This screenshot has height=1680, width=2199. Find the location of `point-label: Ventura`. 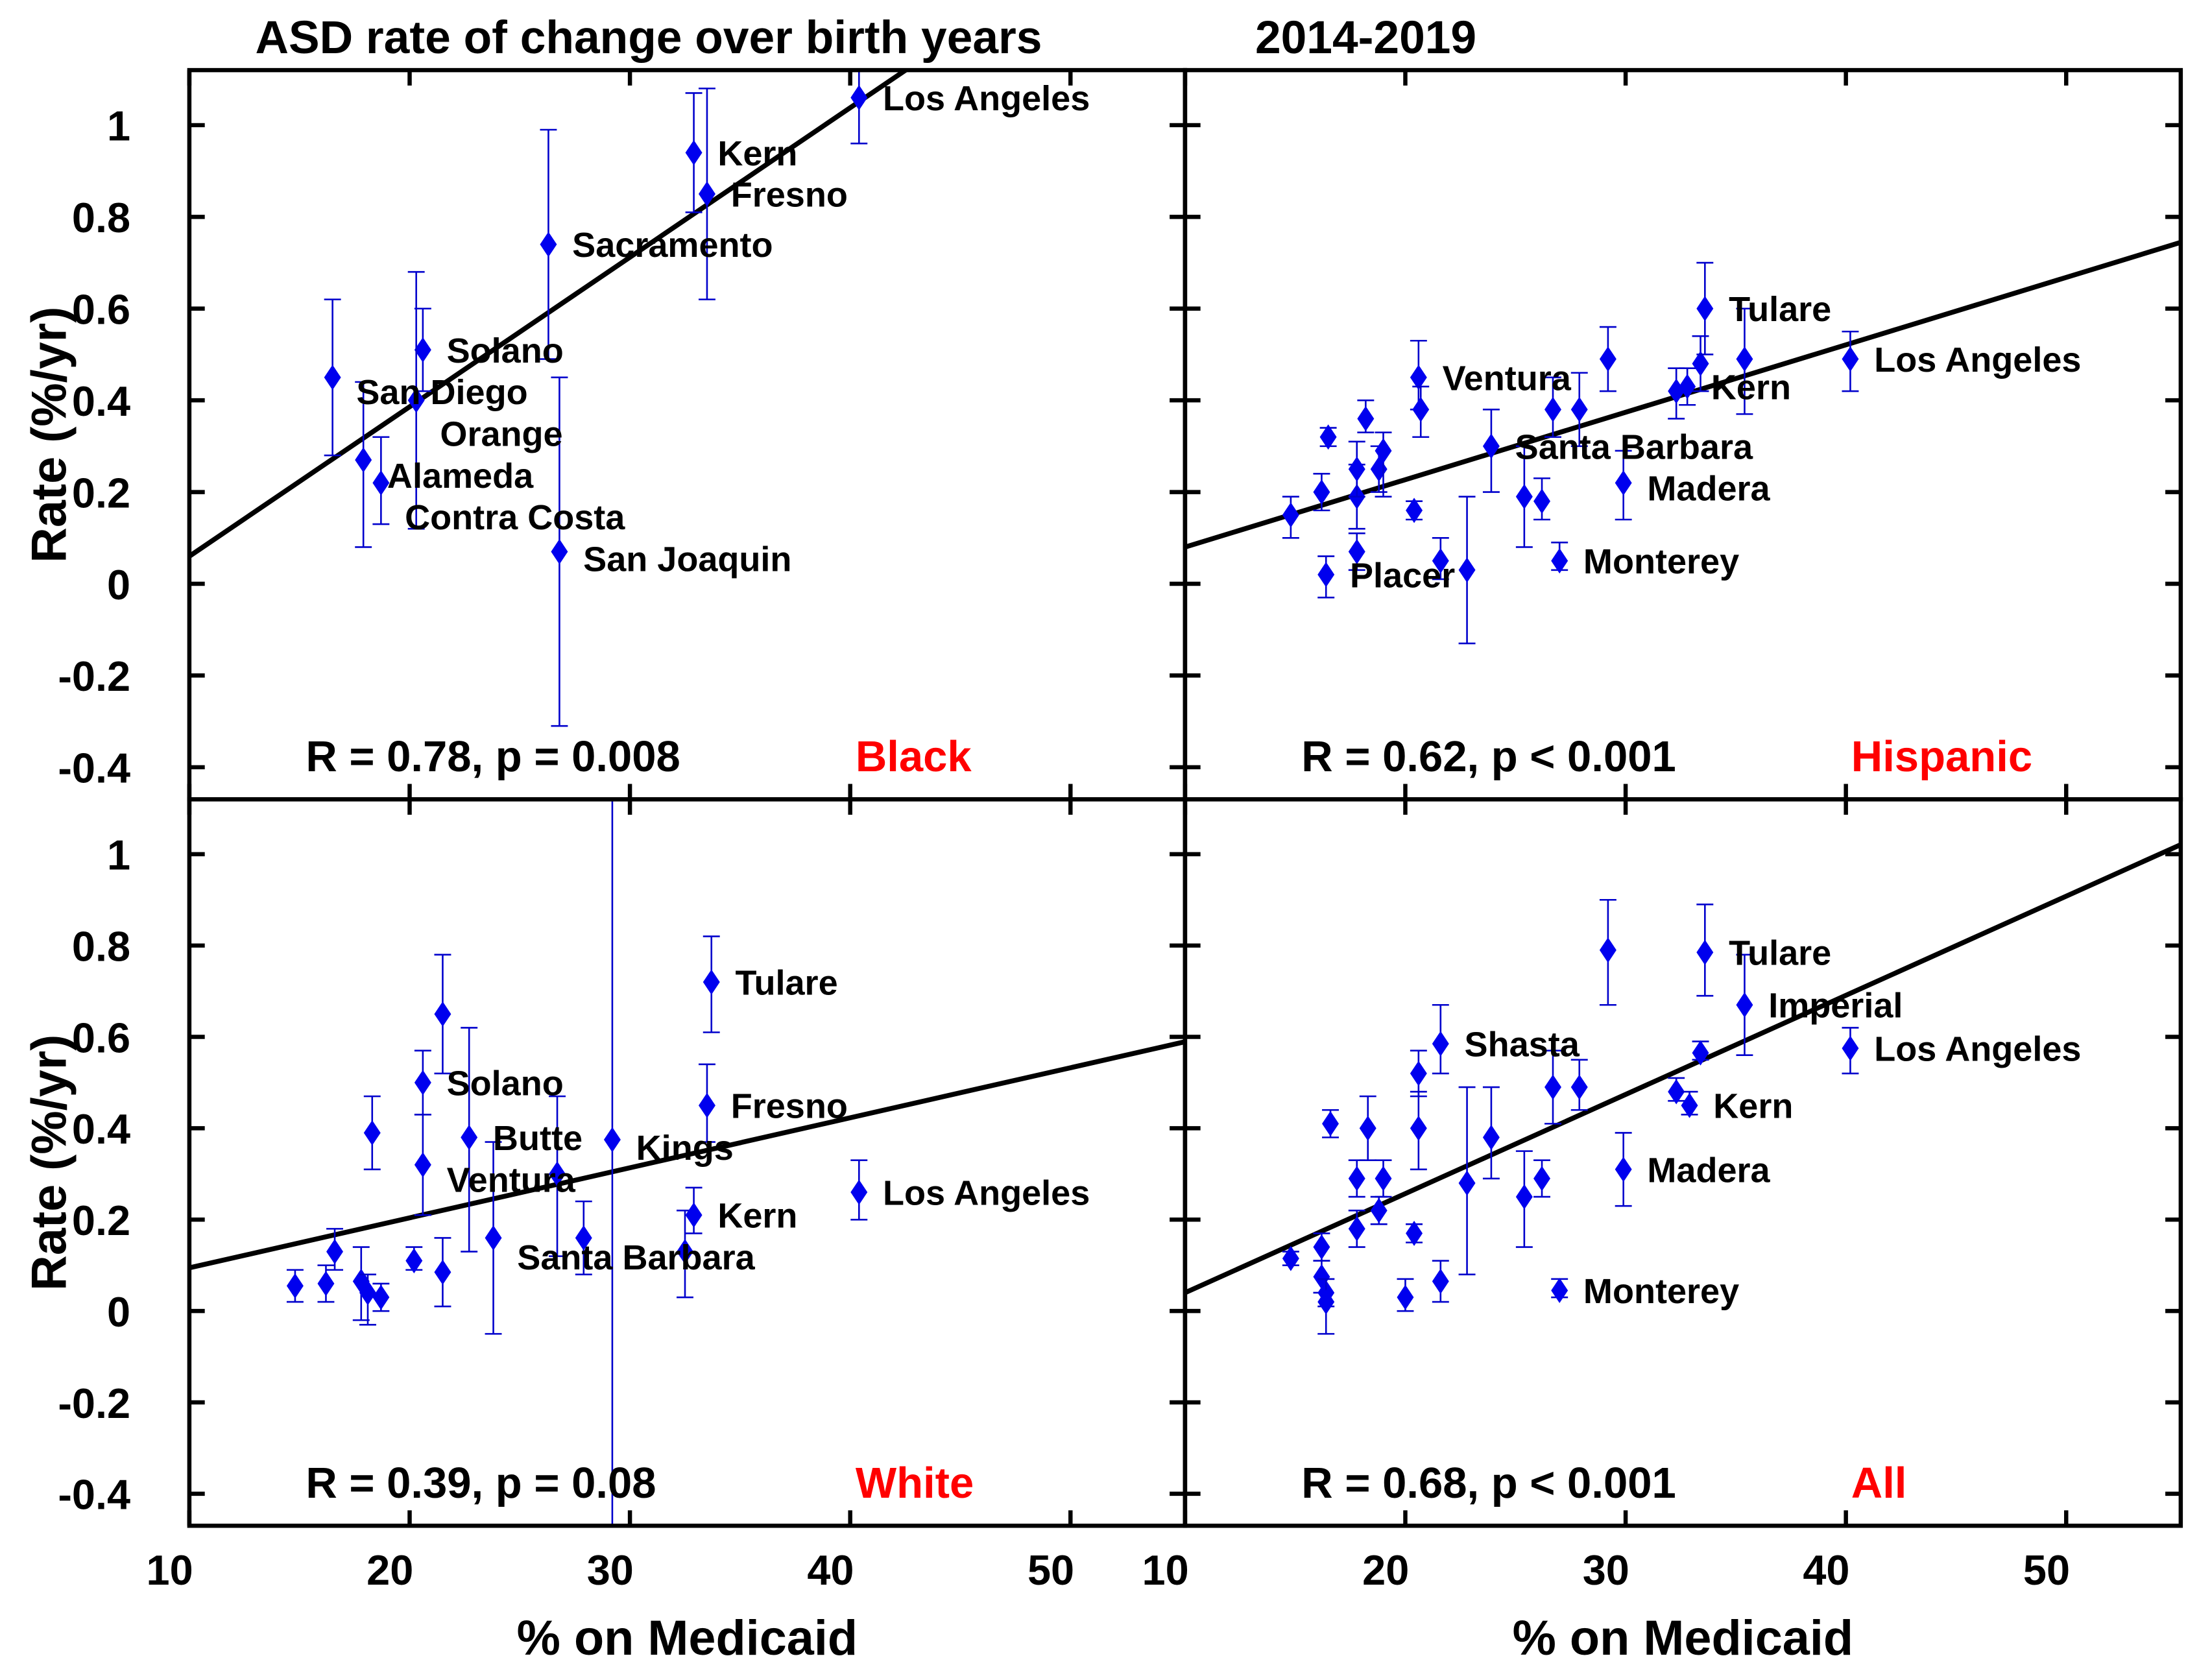

point-label: Ventura is located at coordinates (1508, 379).